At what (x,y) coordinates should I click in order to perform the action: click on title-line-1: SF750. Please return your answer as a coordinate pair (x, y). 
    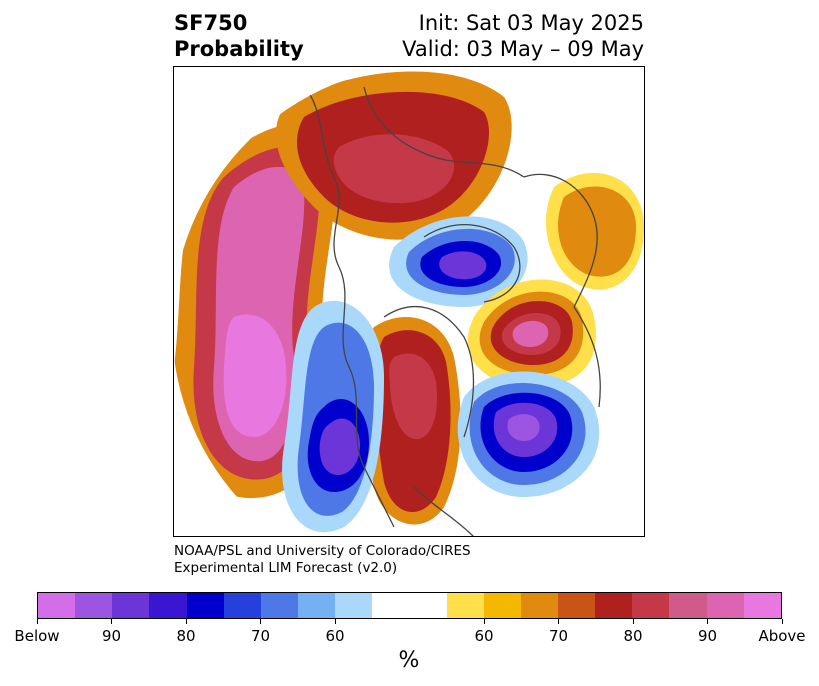
    Looking at the image, I should click on (211, 23).